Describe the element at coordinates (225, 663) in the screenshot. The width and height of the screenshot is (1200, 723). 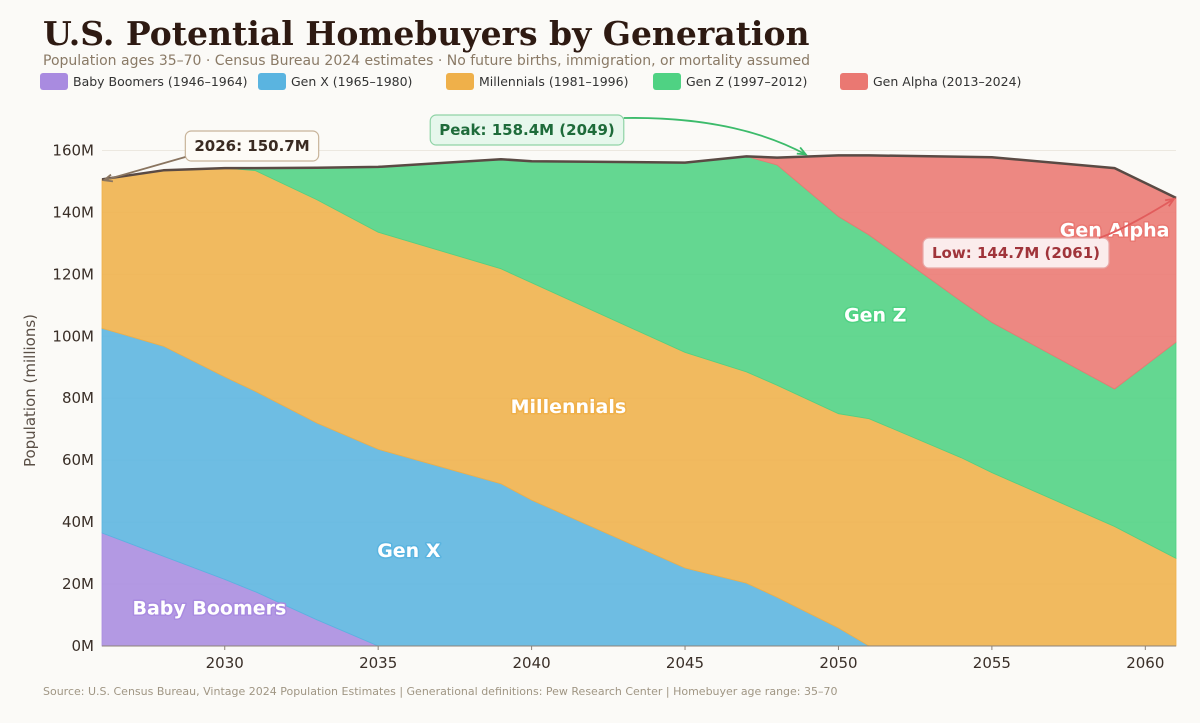
I see `x-tick-label: 2030` at that location.